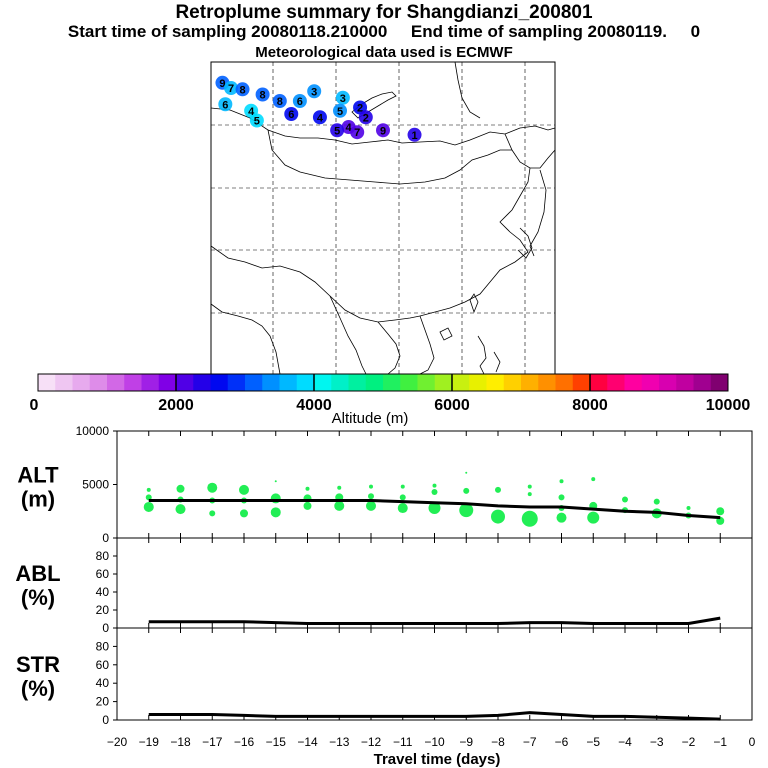 This screenshot has height=768, width=768. I want to click on x-tick-label: −2, so click(689, 742).